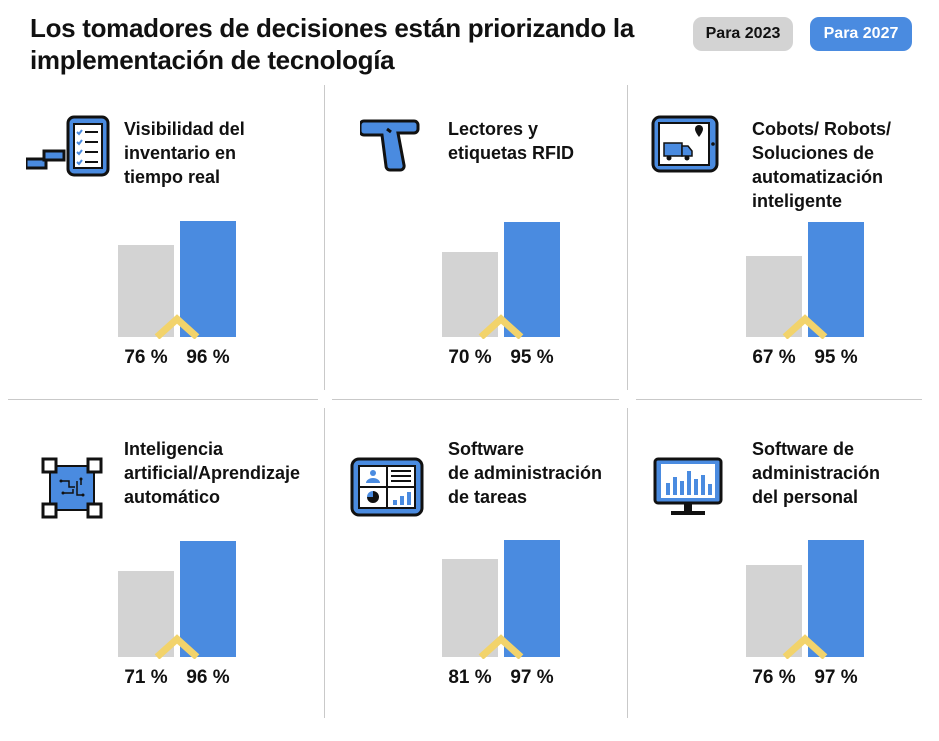 Image resolution: width=939 pixels, height=741 pixels. What do you see at coordinates (818, 177) in the screenshot?
I see `panel-title-line: automatización` at bounding box center [818, 177].